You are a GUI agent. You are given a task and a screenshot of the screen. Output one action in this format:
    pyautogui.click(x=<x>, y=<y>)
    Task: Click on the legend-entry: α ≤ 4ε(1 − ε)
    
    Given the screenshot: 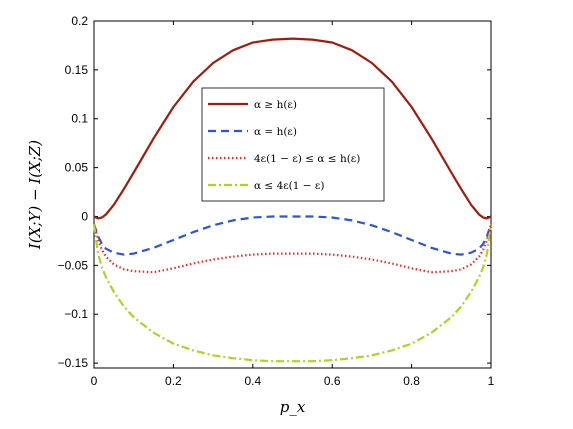 What is the action you would take?
    pyautogui.click(x=266, y=186)
    